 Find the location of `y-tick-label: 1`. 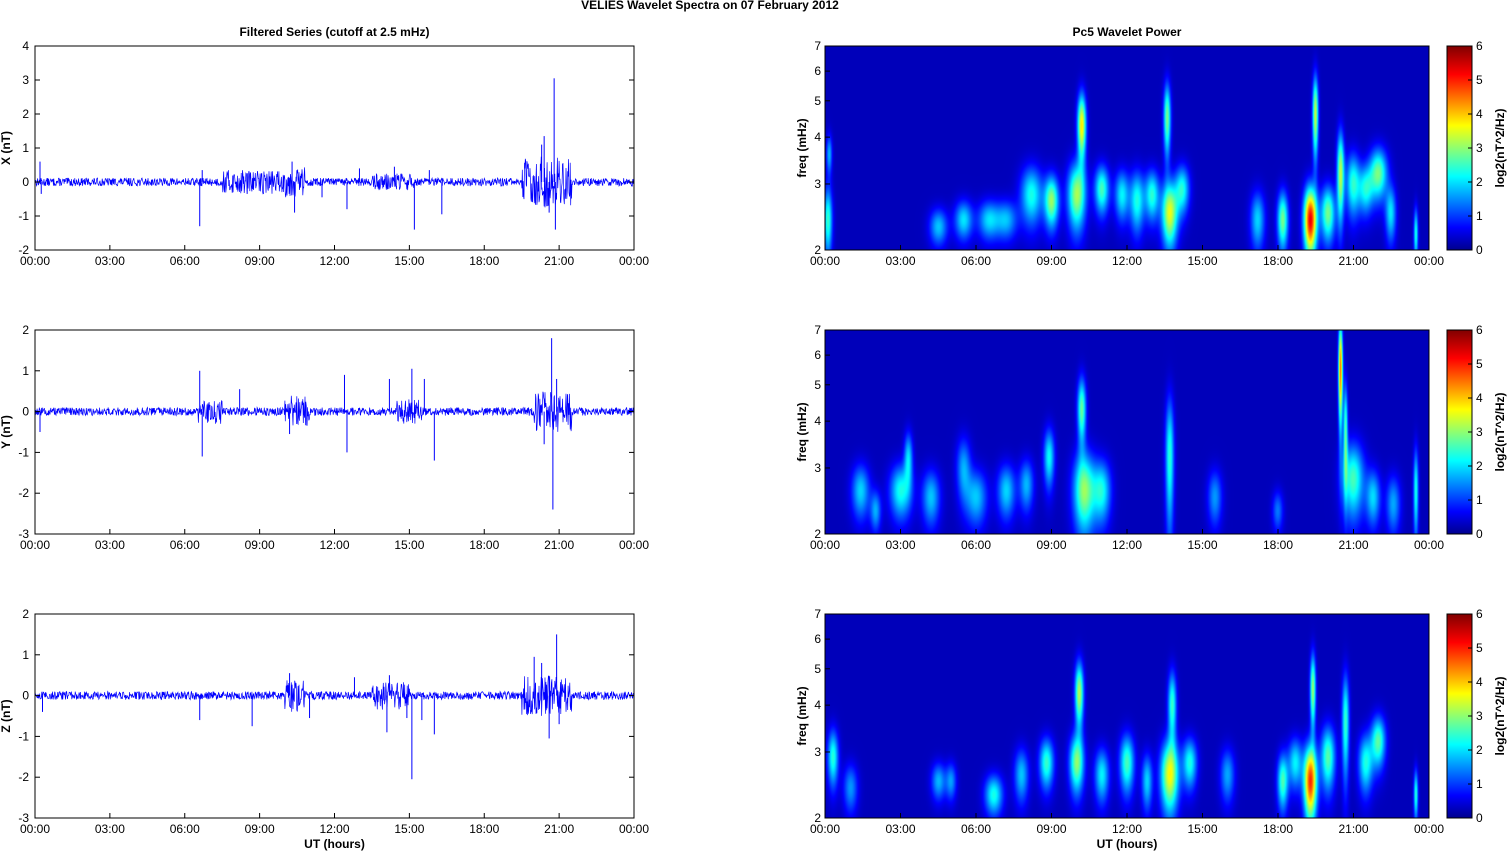

y-tick-label: 1 is located at coordinates (25, 655).